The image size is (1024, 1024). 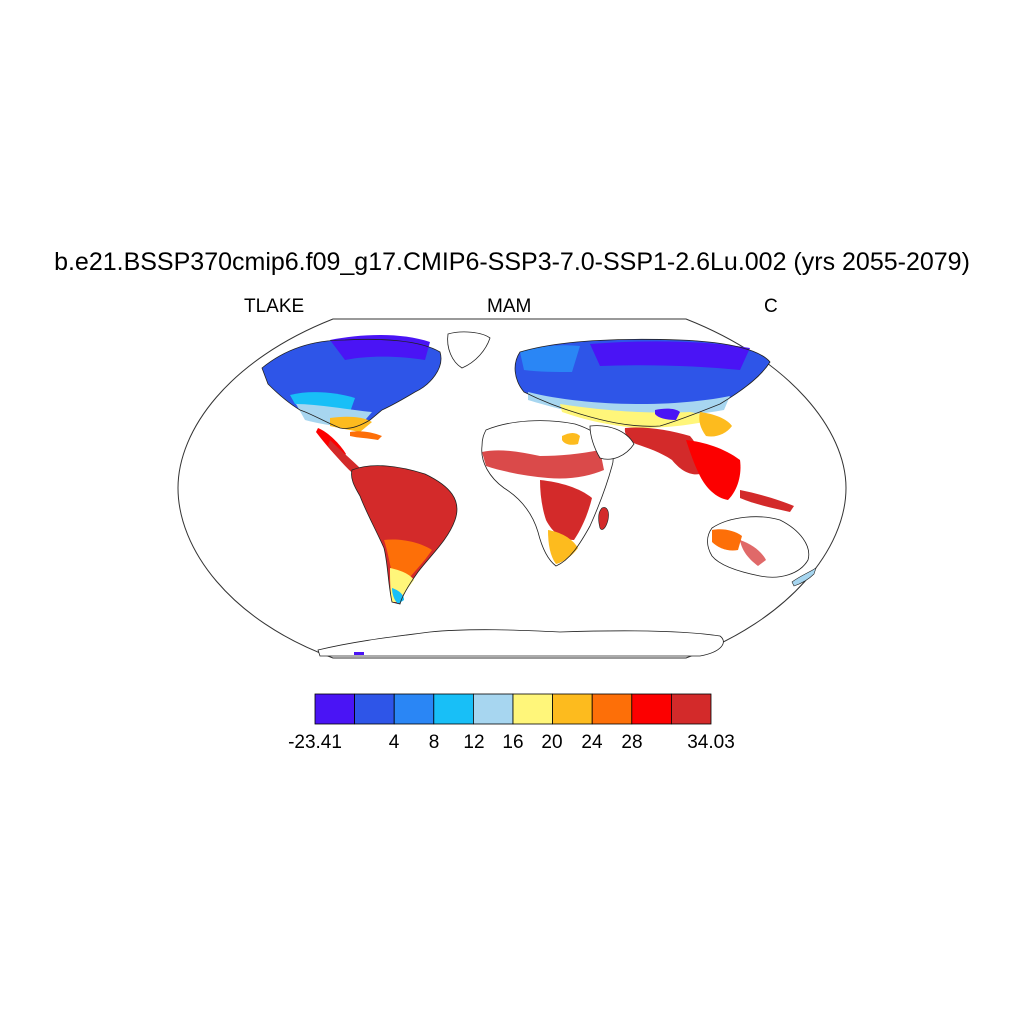 I want to click on colorbar-label-7: 28, so click(x=632, y=742).